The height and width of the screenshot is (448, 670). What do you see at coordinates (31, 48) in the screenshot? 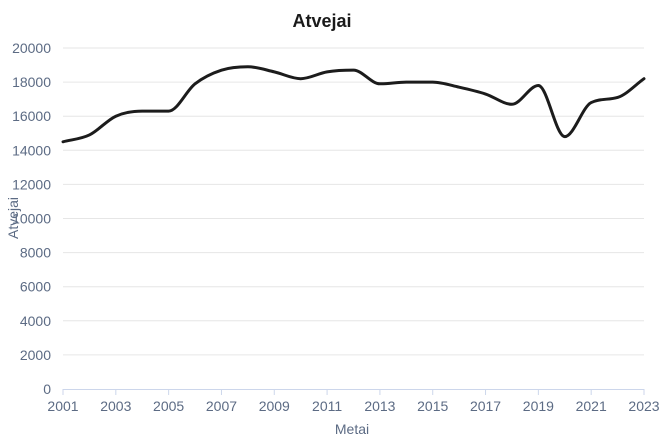
I see `y-tick-label: 20000` at bounding box center [31, 48].